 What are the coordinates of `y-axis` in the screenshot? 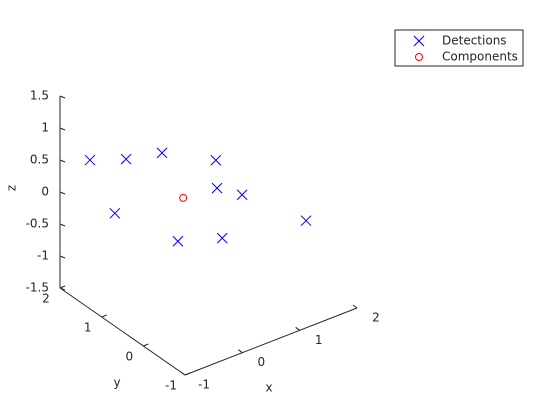 It's located at (122, 331).